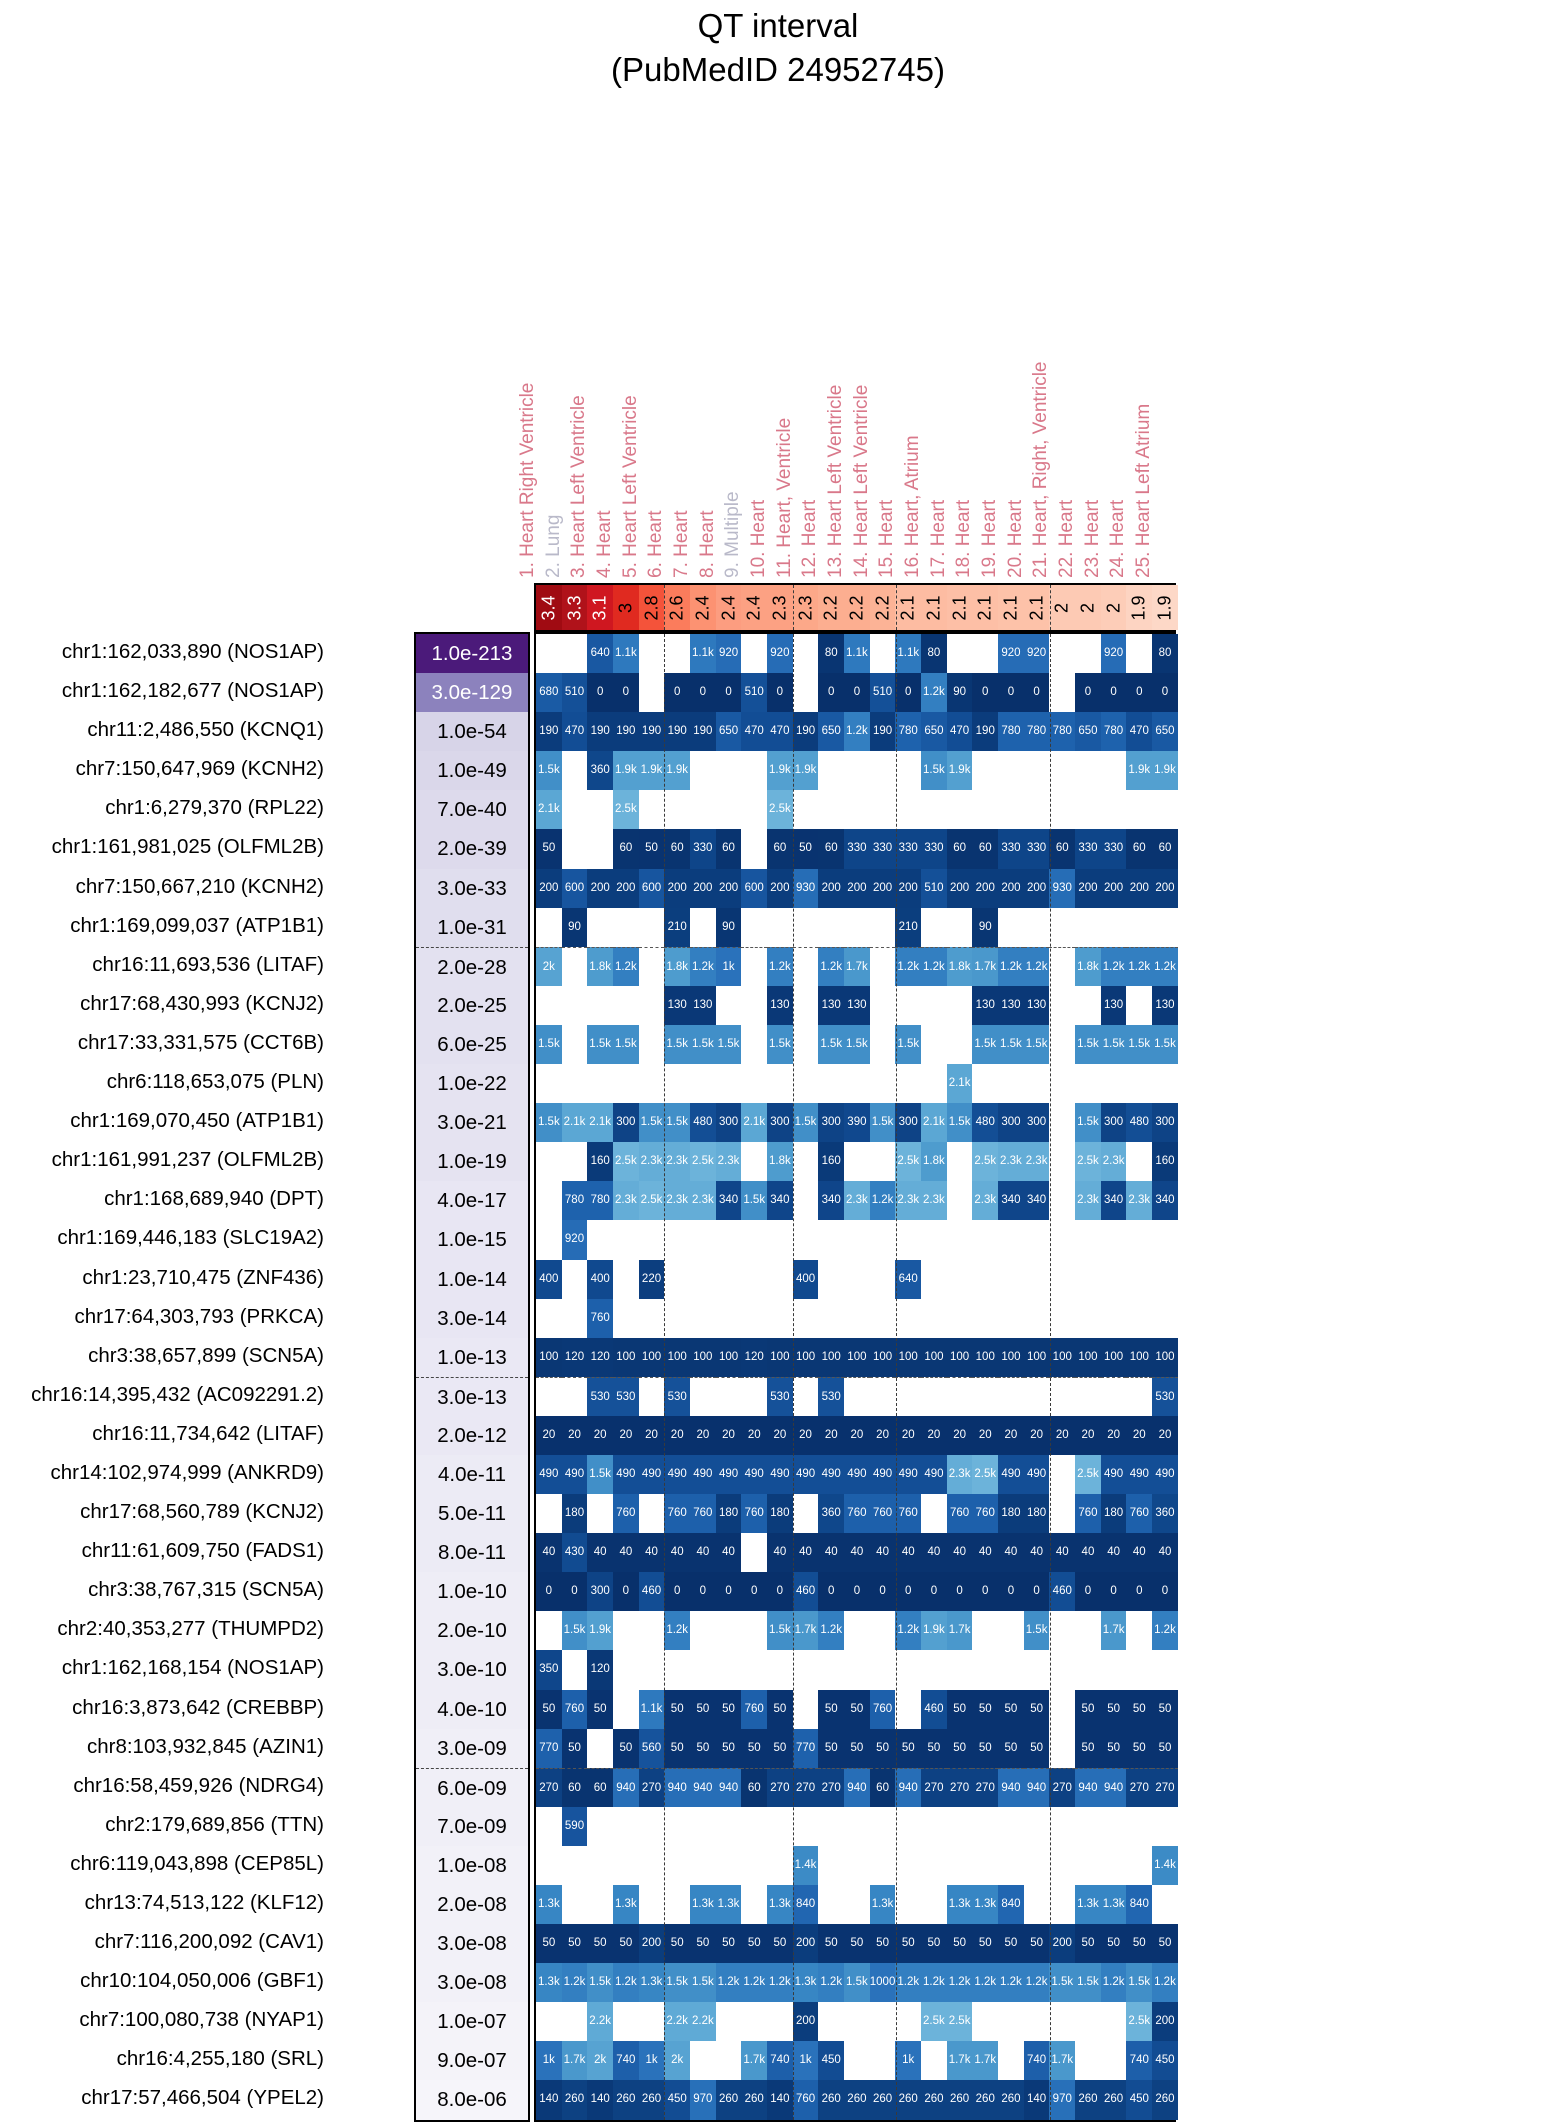  I want to click on heatmap-cell: 490, so click(780, 1474).